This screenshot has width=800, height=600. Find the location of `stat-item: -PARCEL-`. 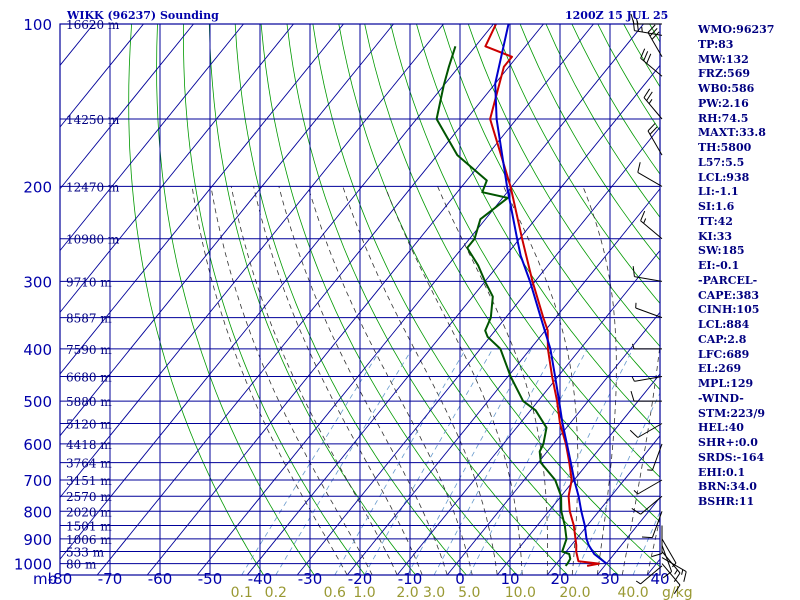

stat-item: -PARCEL- is located at coordinates (728, 280).